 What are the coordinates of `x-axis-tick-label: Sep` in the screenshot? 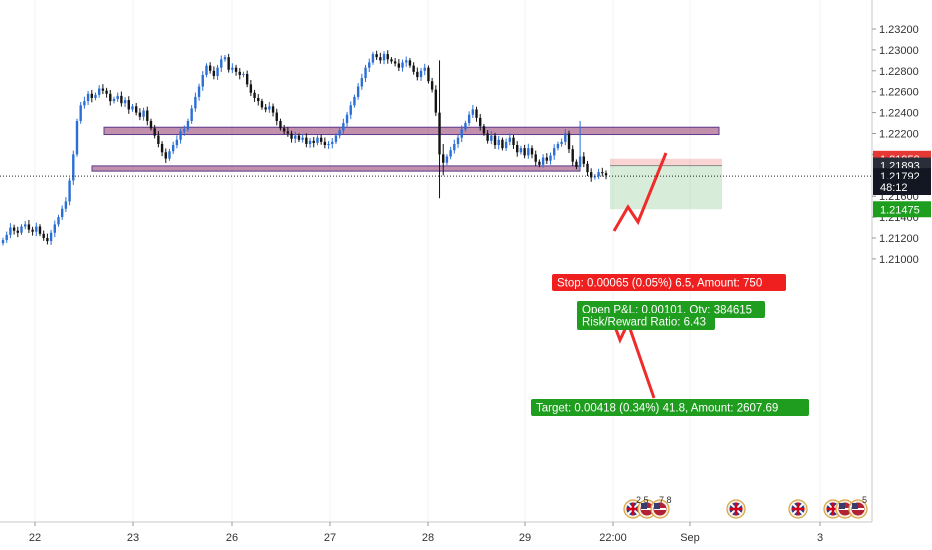 It's located at (690, 538).